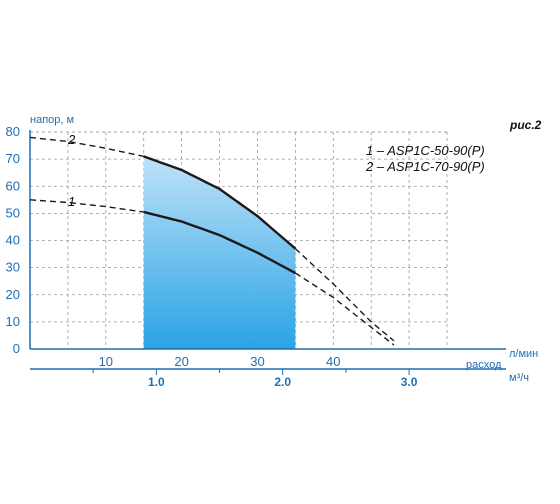 Image resolution: width=560 pixels, height=504 pixels. I want to click on curve-1-dashed-left, so click(86, 206).